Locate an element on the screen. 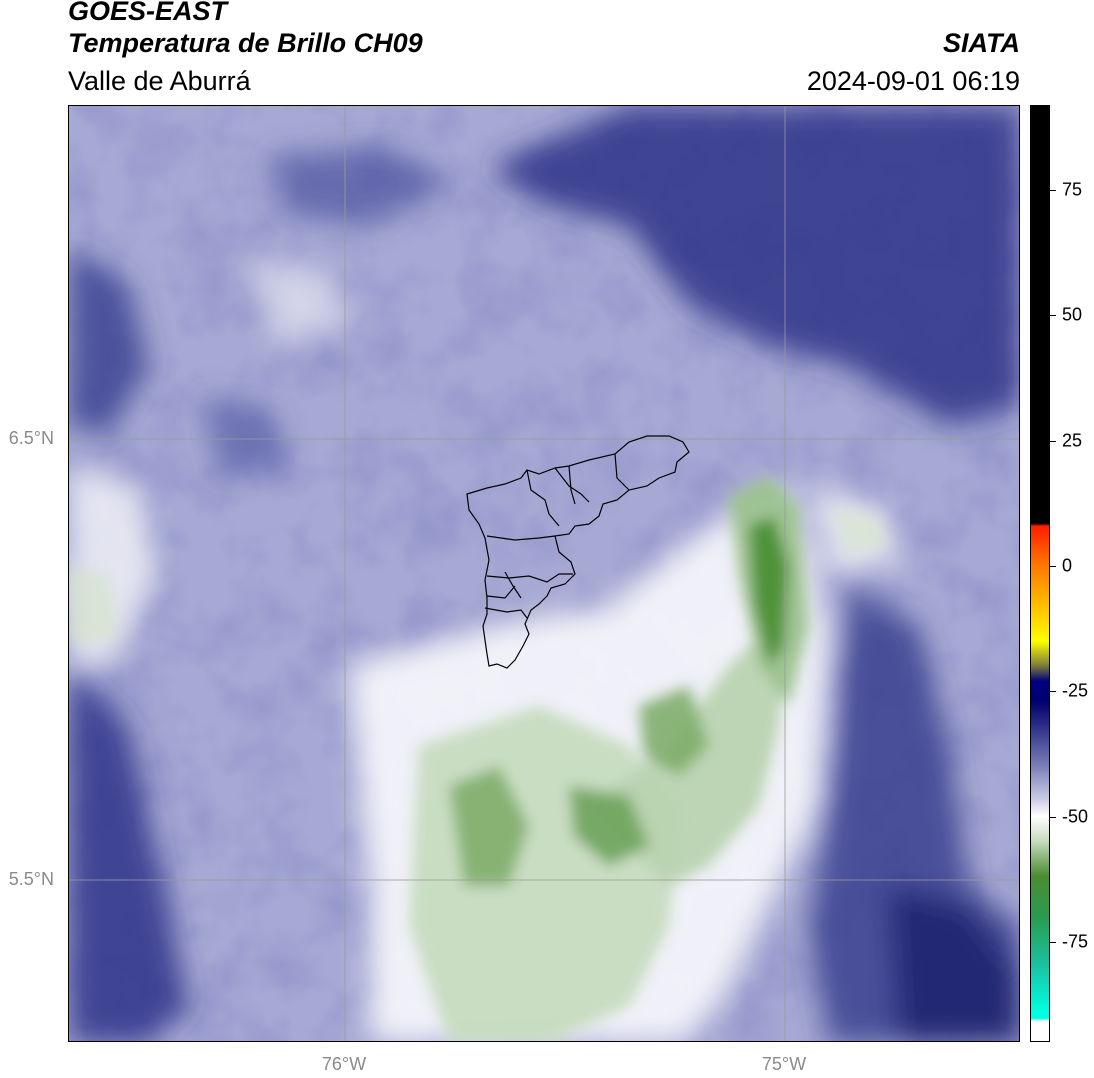 The image size is (1094, 1078). colorbar-tick-label: 0 is located at coordinates (1067, 565).